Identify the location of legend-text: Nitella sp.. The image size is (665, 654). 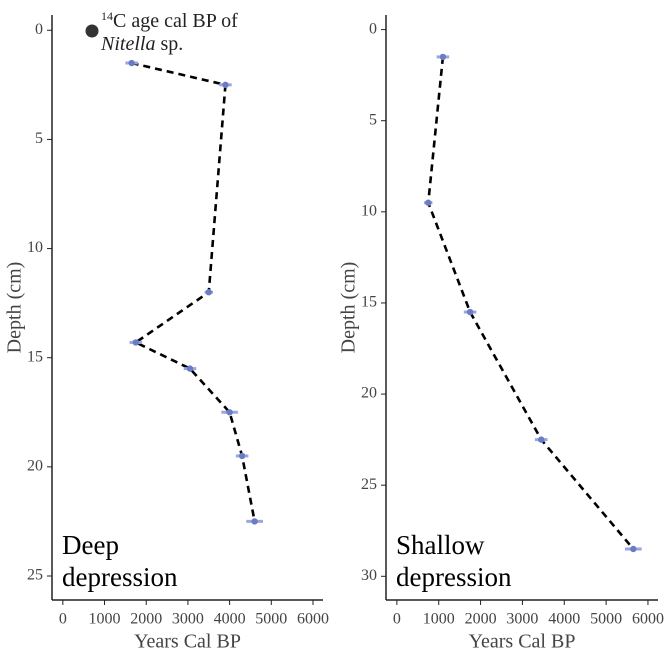
(141, 44).